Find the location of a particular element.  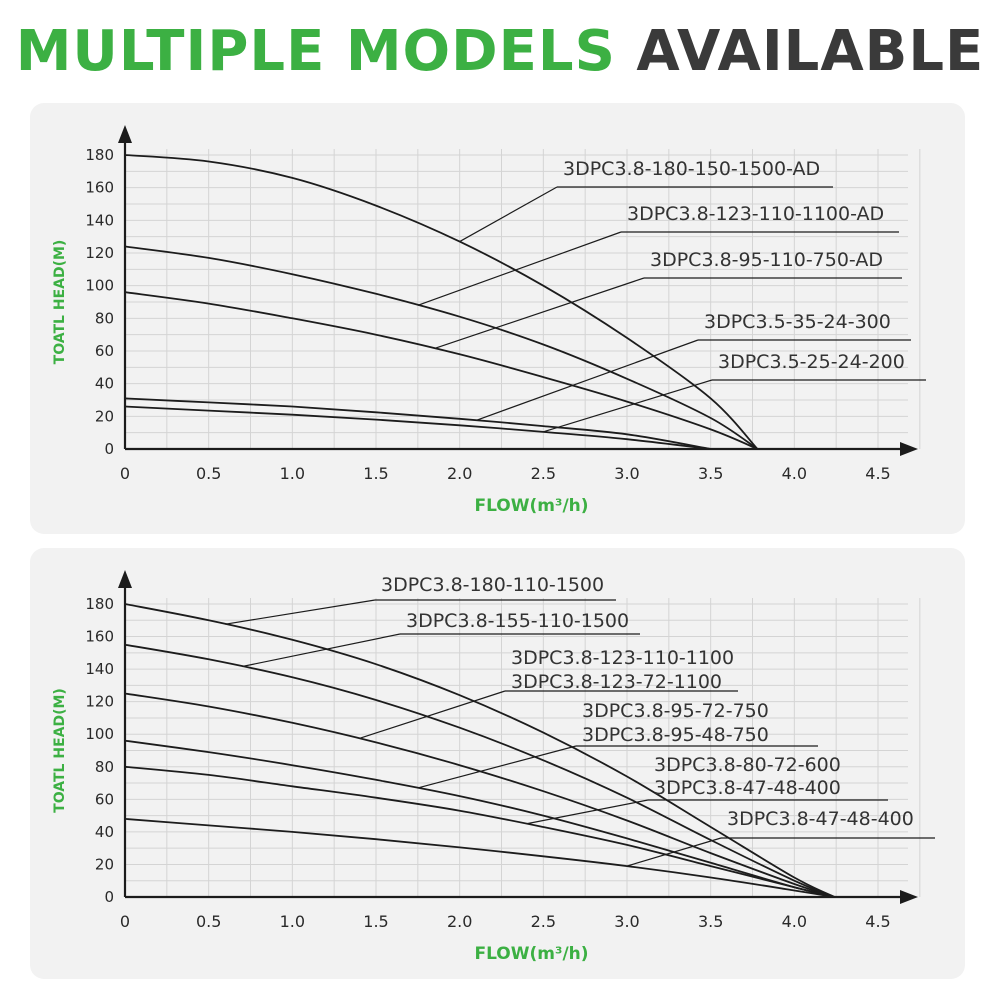

curve-label: 3DPC3.8-123-110-1100-AD is located at coordinates (755, 214).